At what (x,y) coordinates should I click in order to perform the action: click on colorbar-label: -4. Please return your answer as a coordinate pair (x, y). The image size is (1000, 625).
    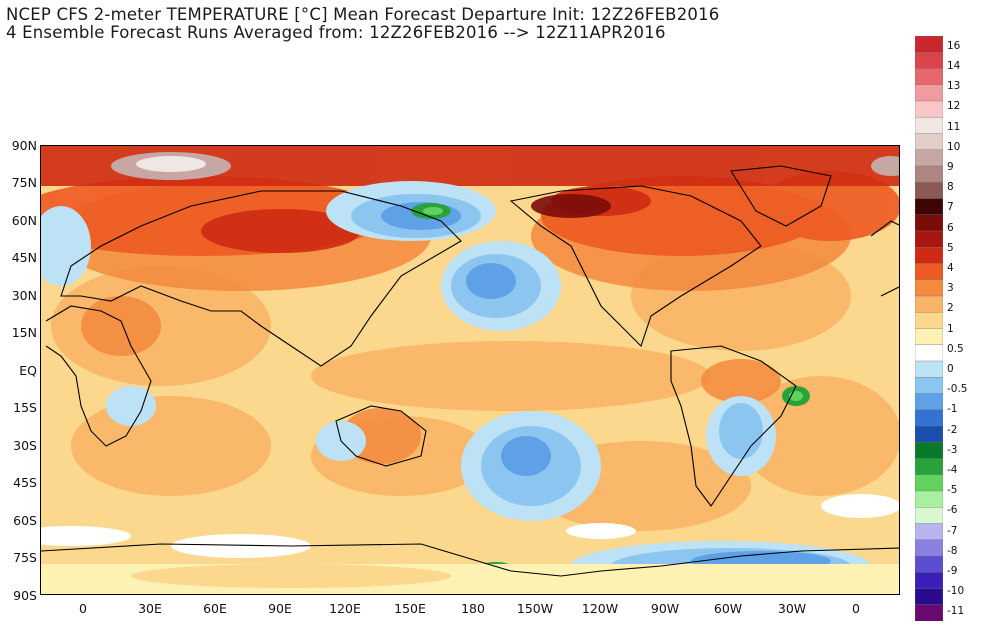
    Looking at the image, I should click on (952, 470).